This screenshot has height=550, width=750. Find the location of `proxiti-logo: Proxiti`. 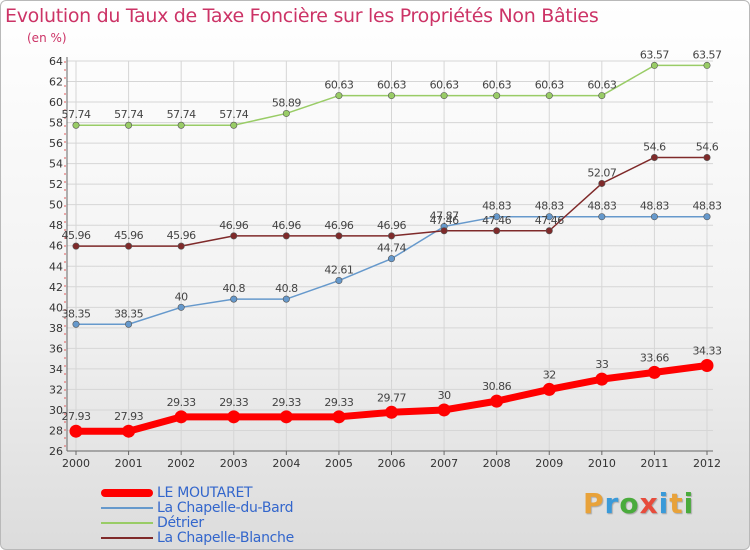

proxiti-logo: Proxiti is located at coordinates (638, 503).